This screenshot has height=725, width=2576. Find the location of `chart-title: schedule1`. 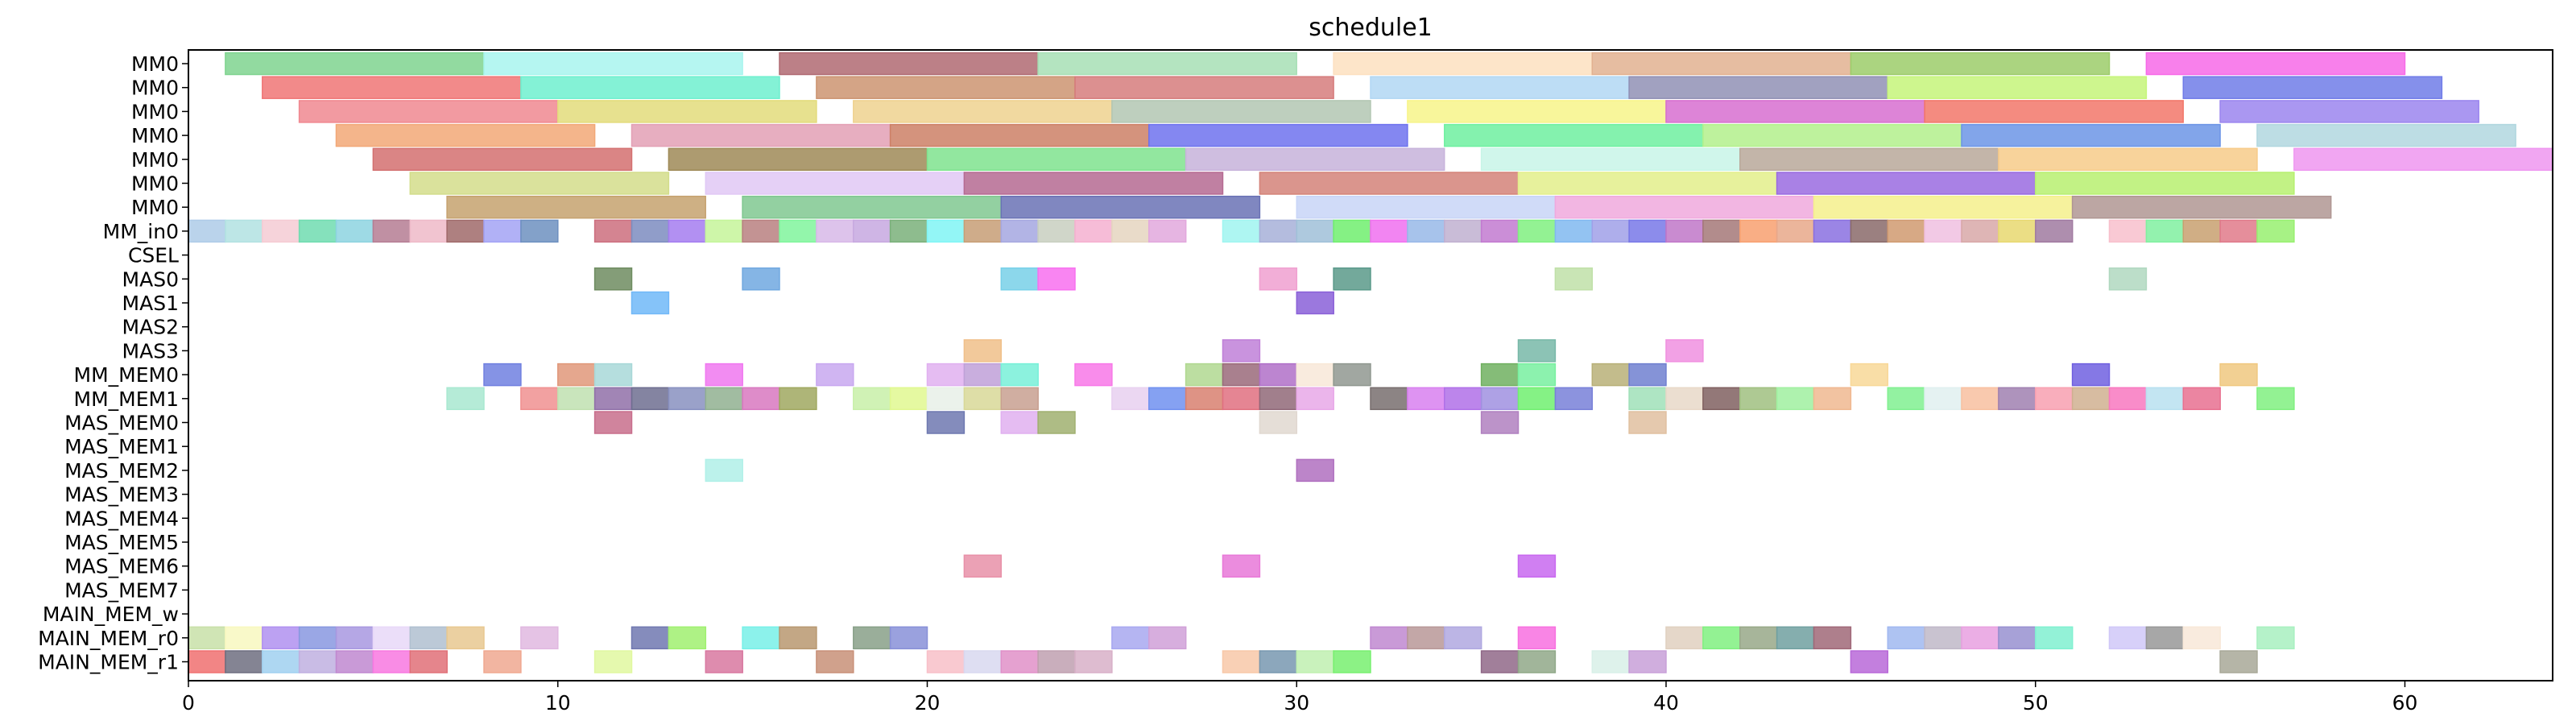

chart-title: schedule1 is located at coordinates (1371, 28).